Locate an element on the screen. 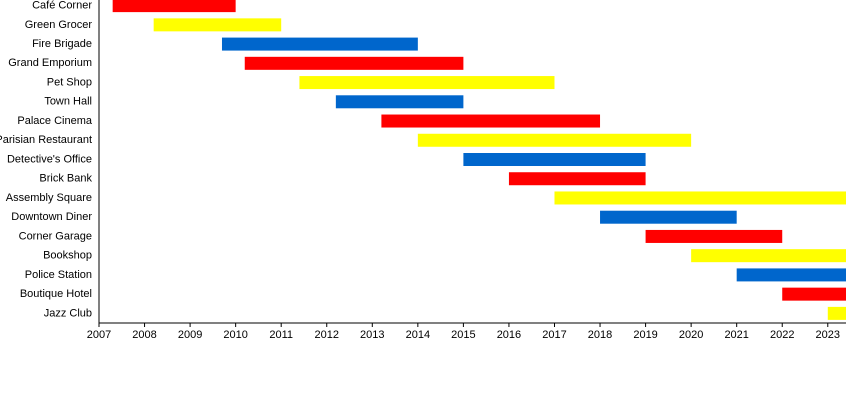  x-tick-label: 2021 is located at coordinates (736, 335).